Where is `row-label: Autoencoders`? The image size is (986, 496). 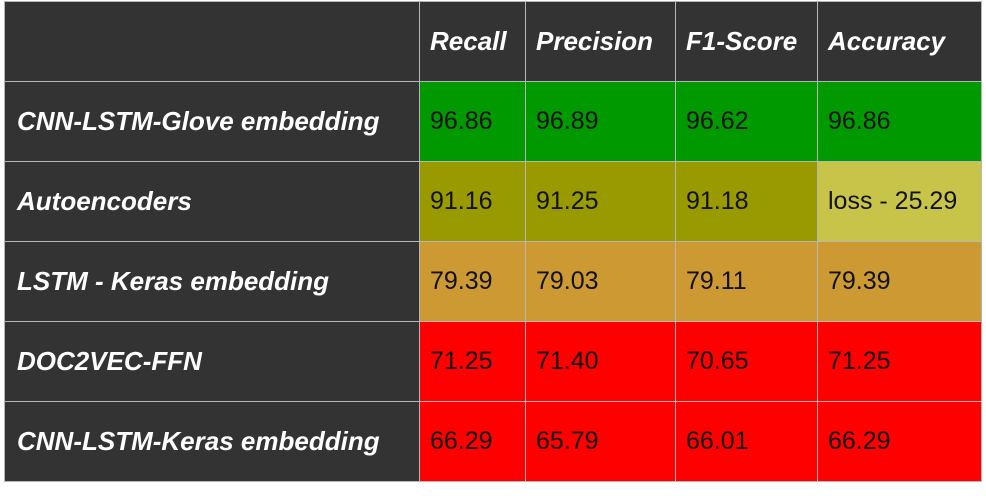
row-label: Autoencoders is located at coordinates (212, 201).